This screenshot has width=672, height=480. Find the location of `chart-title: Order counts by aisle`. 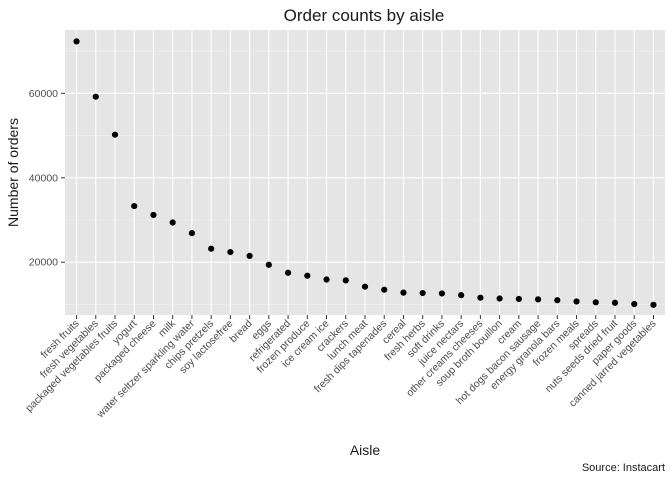

chart-title: Order counts by aisle is located at coordinates (364, 15).